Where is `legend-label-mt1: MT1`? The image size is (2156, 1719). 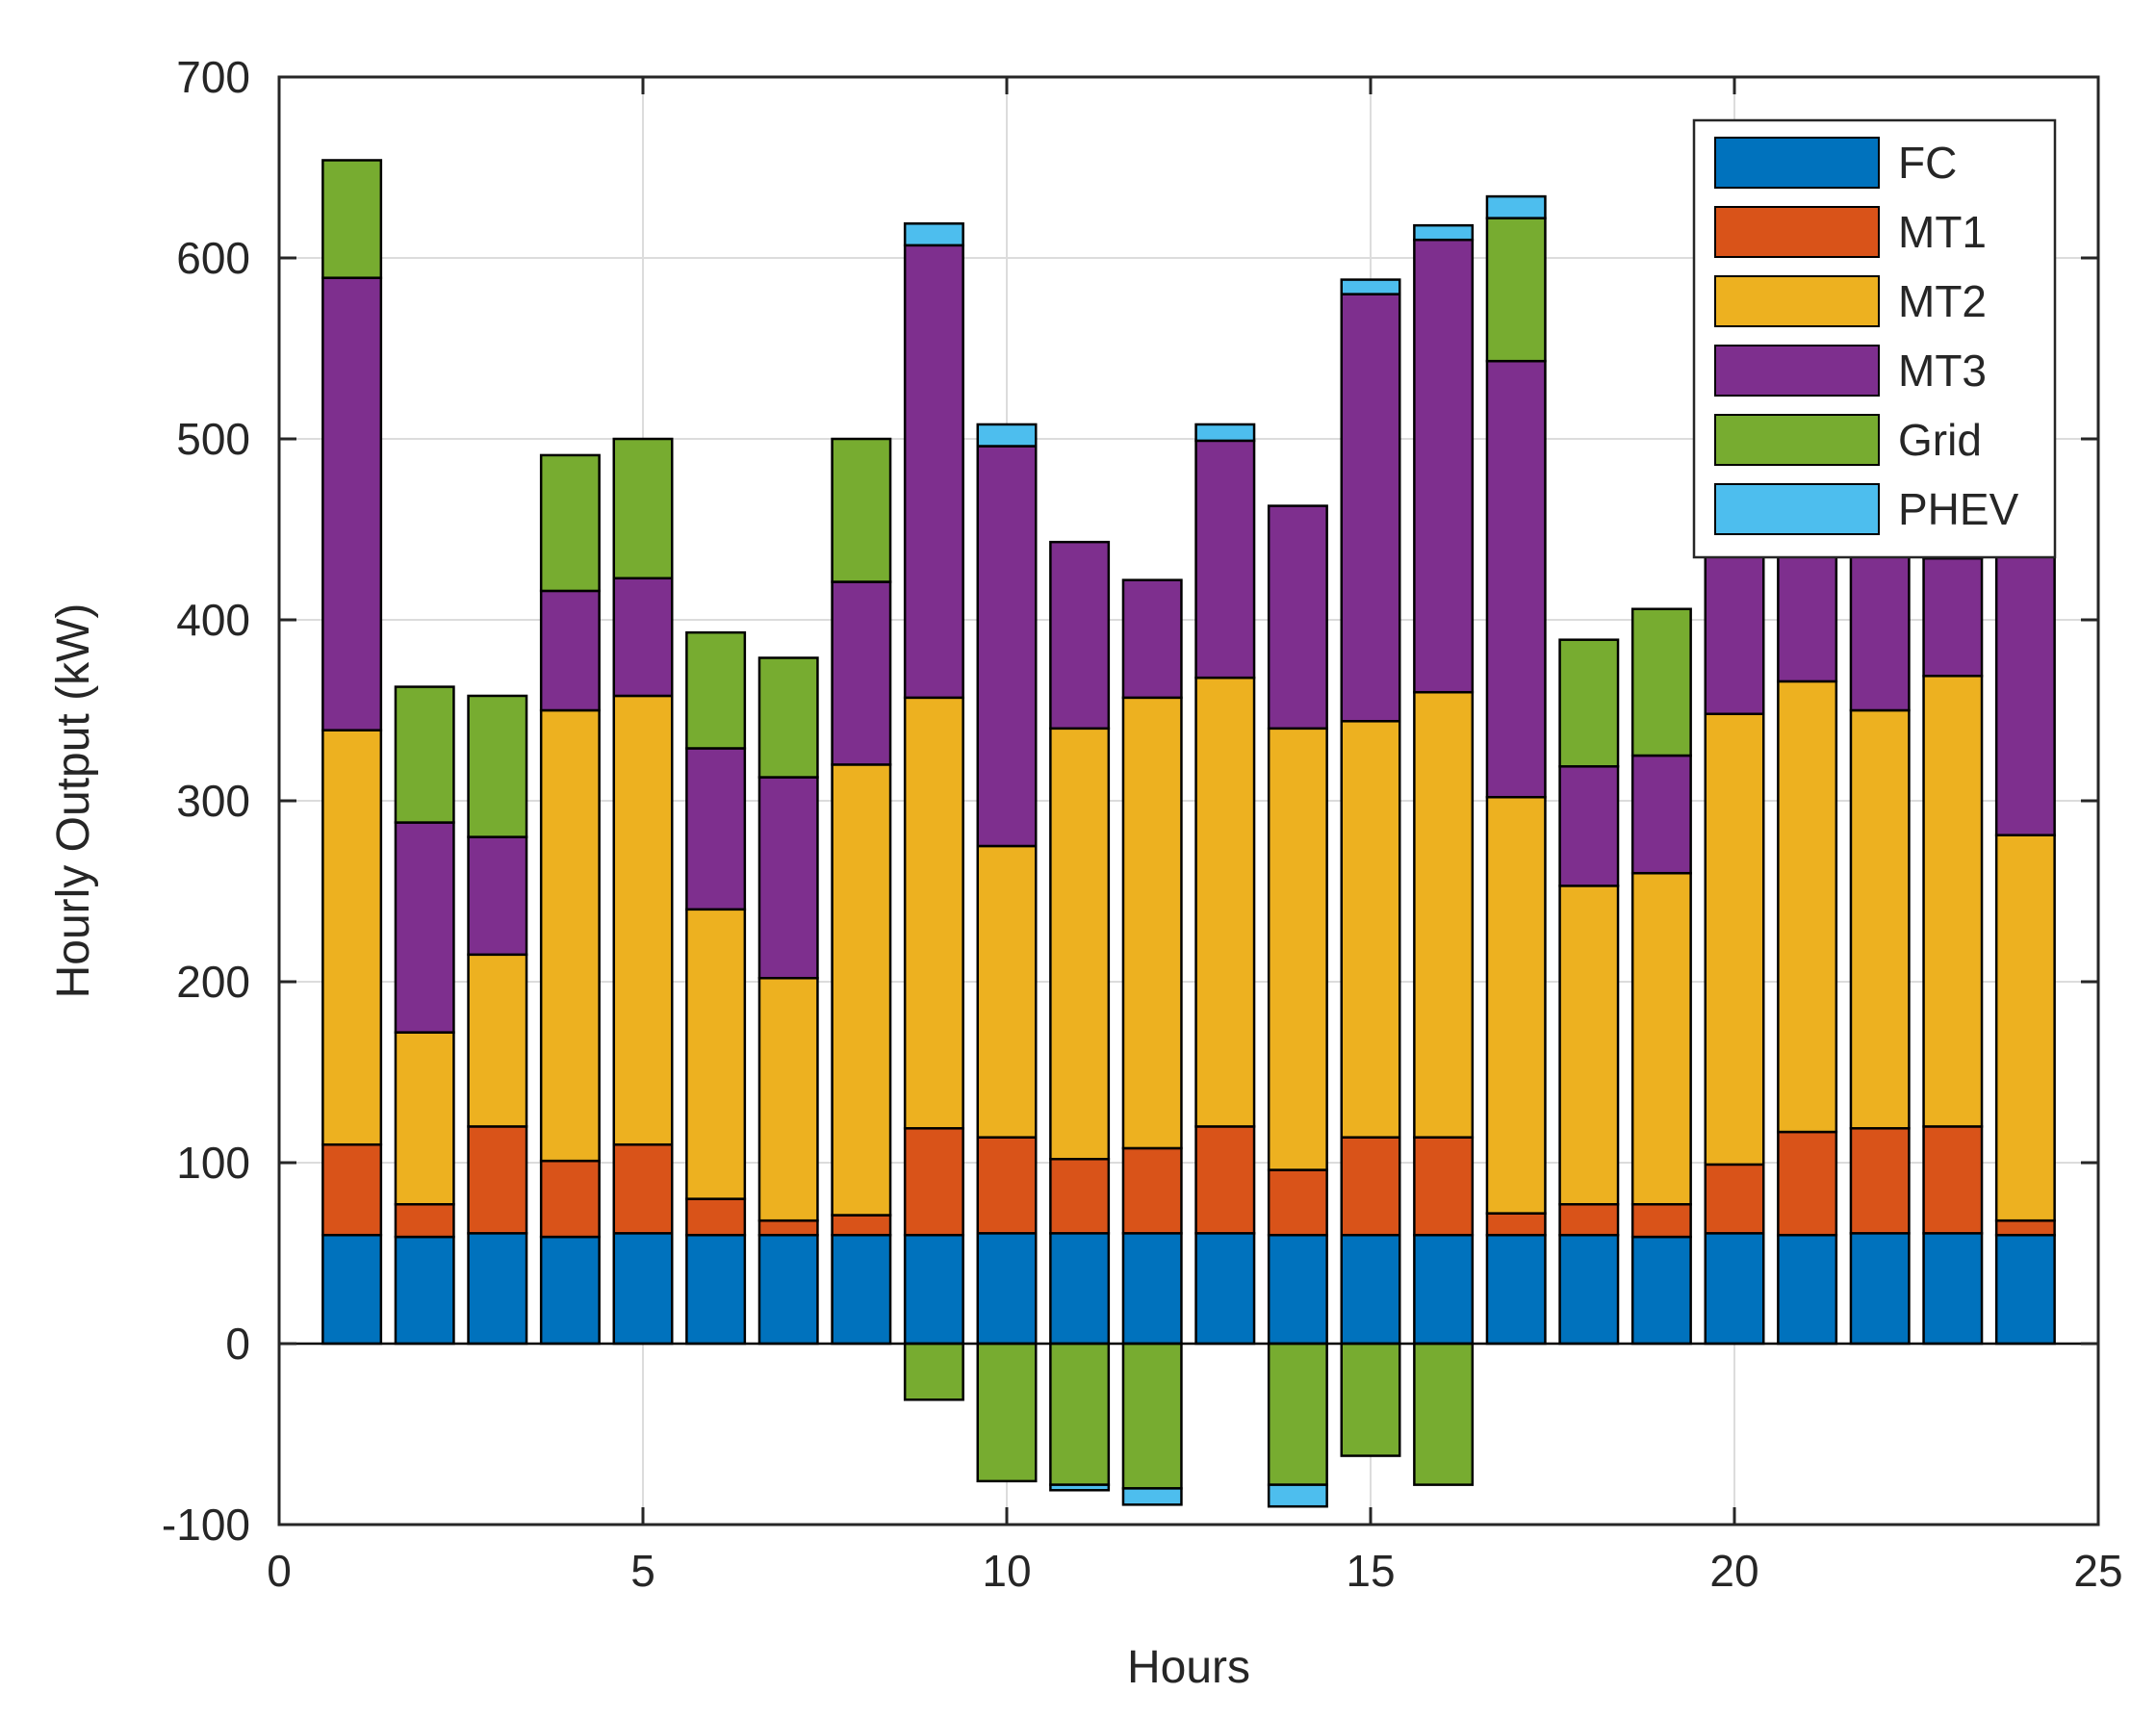
legend-label-mt1: MT1 is located at coordinates (1942, 232).